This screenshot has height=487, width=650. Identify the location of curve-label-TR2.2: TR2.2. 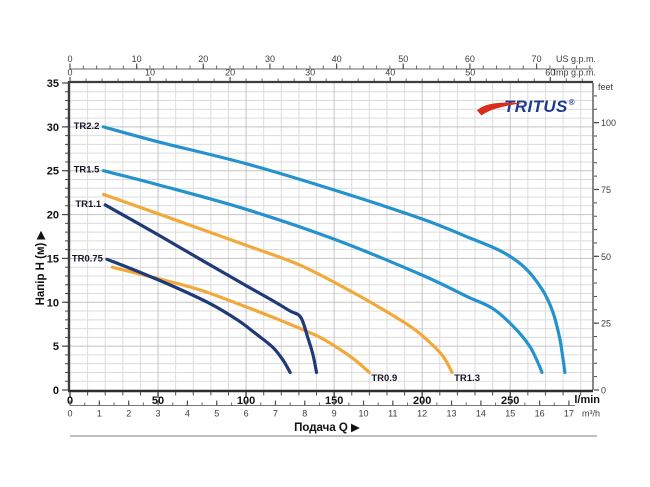
(87, 126).